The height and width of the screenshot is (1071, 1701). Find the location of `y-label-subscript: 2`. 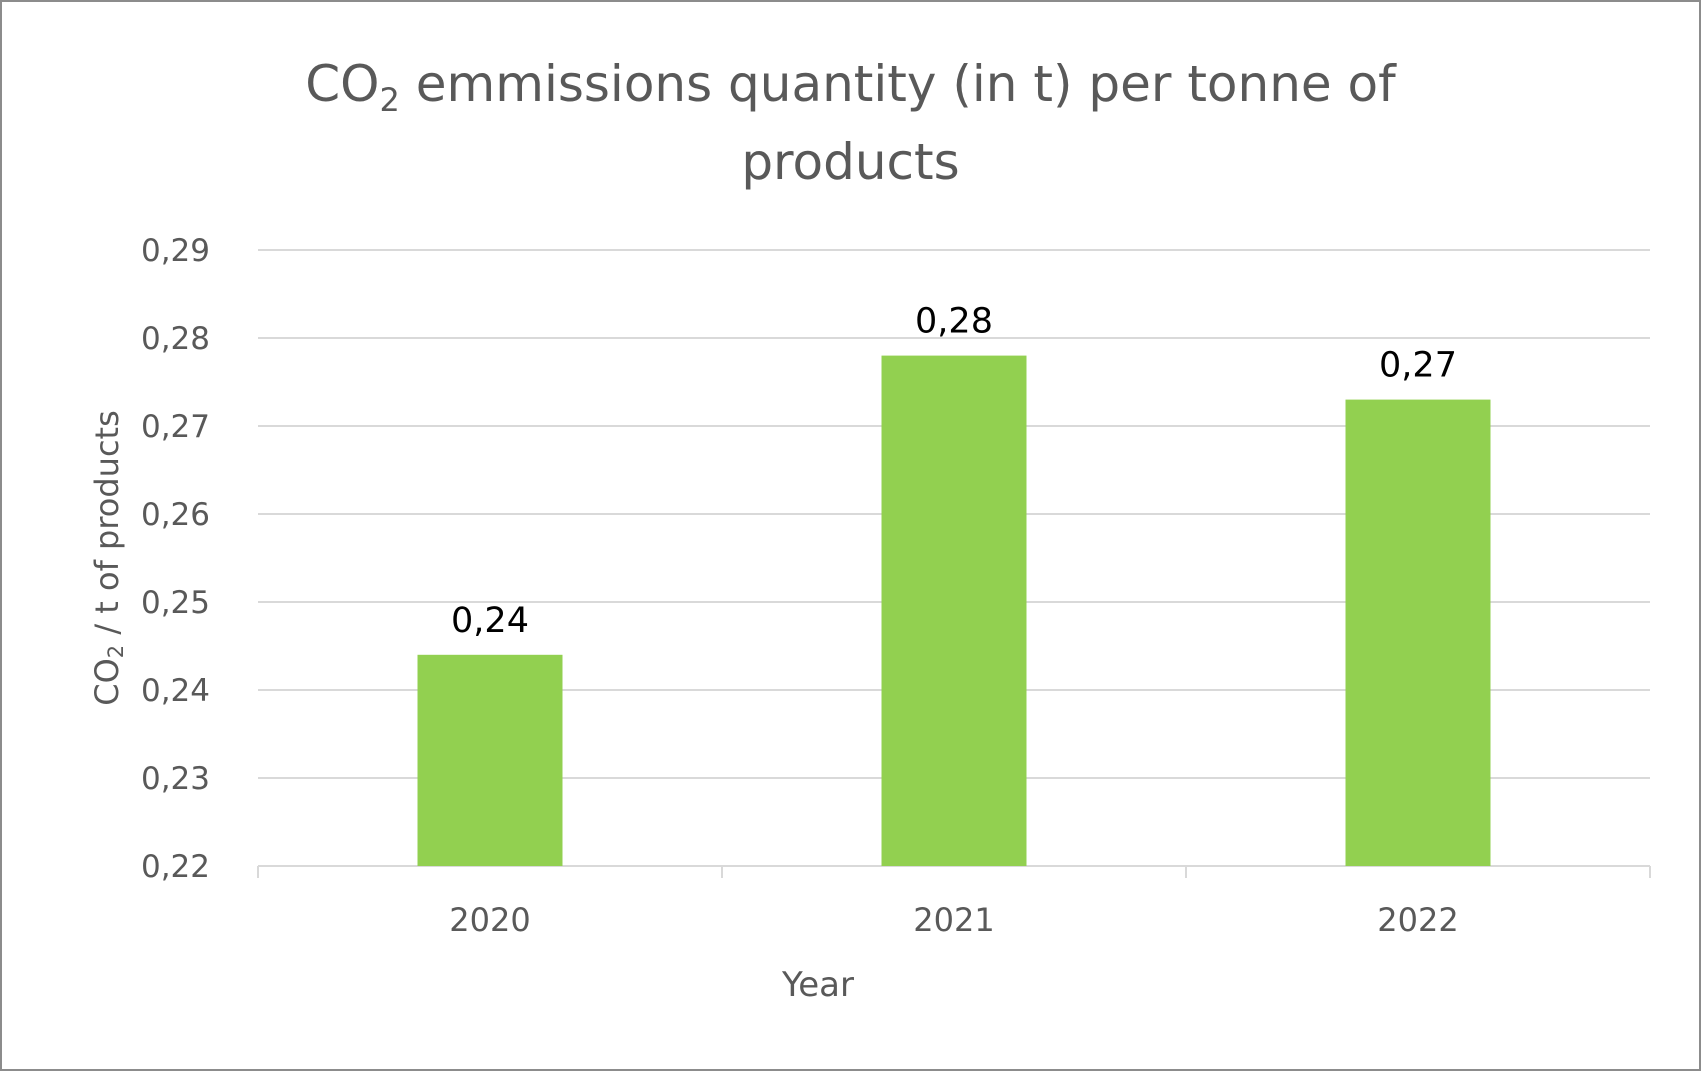

y-label-subscript: 2 is located at coordinates (116, 651).